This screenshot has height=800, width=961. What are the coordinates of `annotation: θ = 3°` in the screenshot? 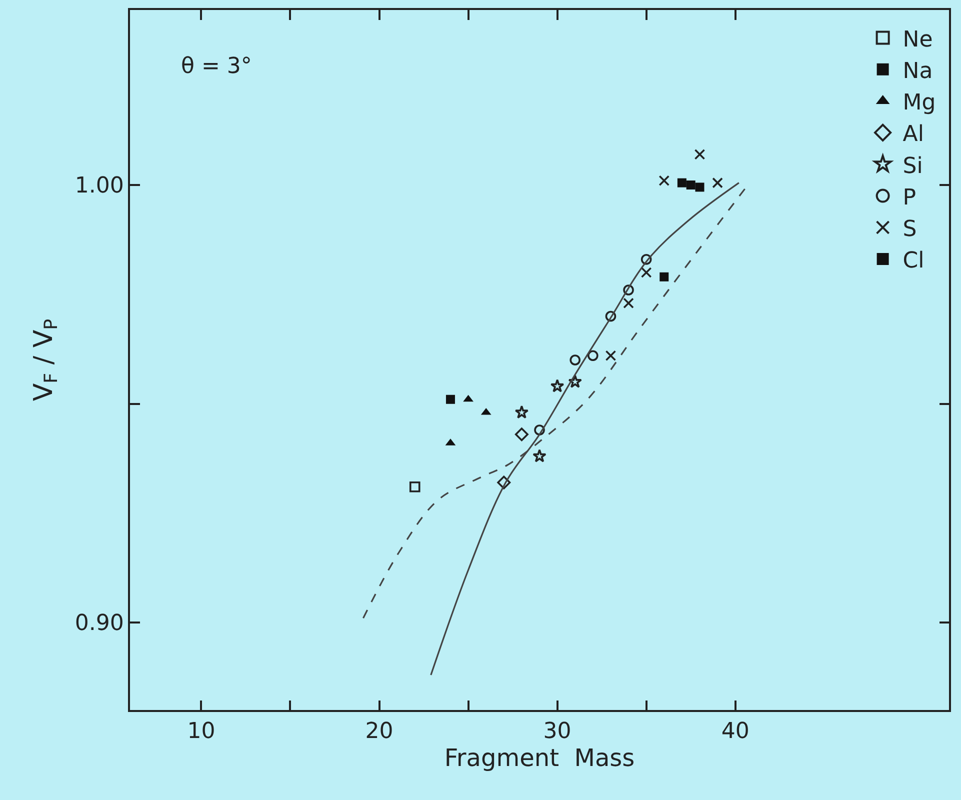 It's located at (216, 66).